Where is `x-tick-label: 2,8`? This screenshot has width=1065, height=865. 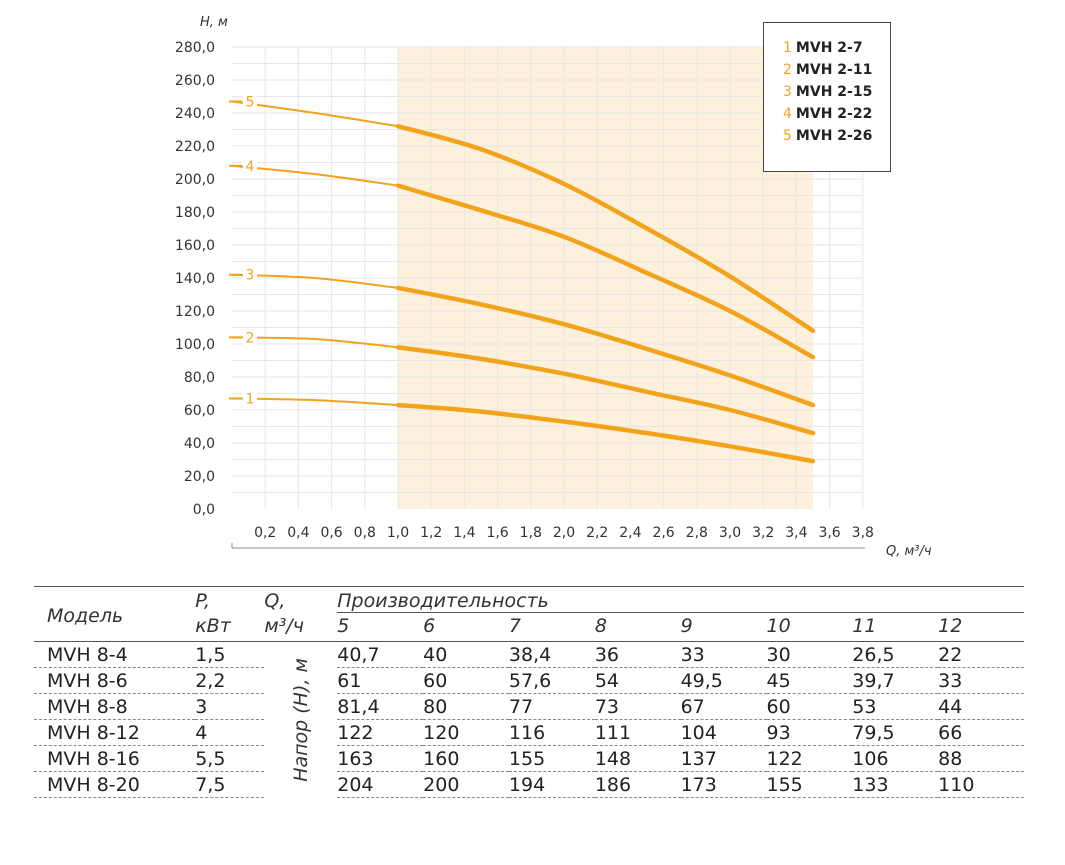 x-tick-label: 2,8 is located at coordinates (697, 533).